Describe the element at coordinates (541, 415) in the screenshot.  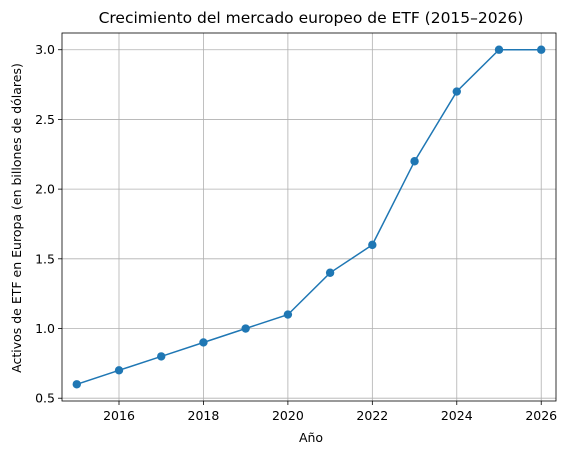
I see `x-tick-label: 2026` at that location.